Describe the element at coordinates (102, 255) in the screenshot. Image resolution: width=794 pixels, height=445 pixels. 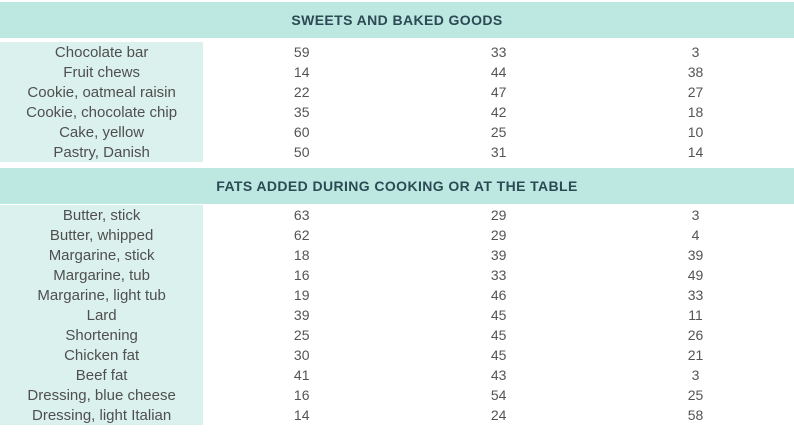
I see `food-name-cell: Margarine, stick` at that location.